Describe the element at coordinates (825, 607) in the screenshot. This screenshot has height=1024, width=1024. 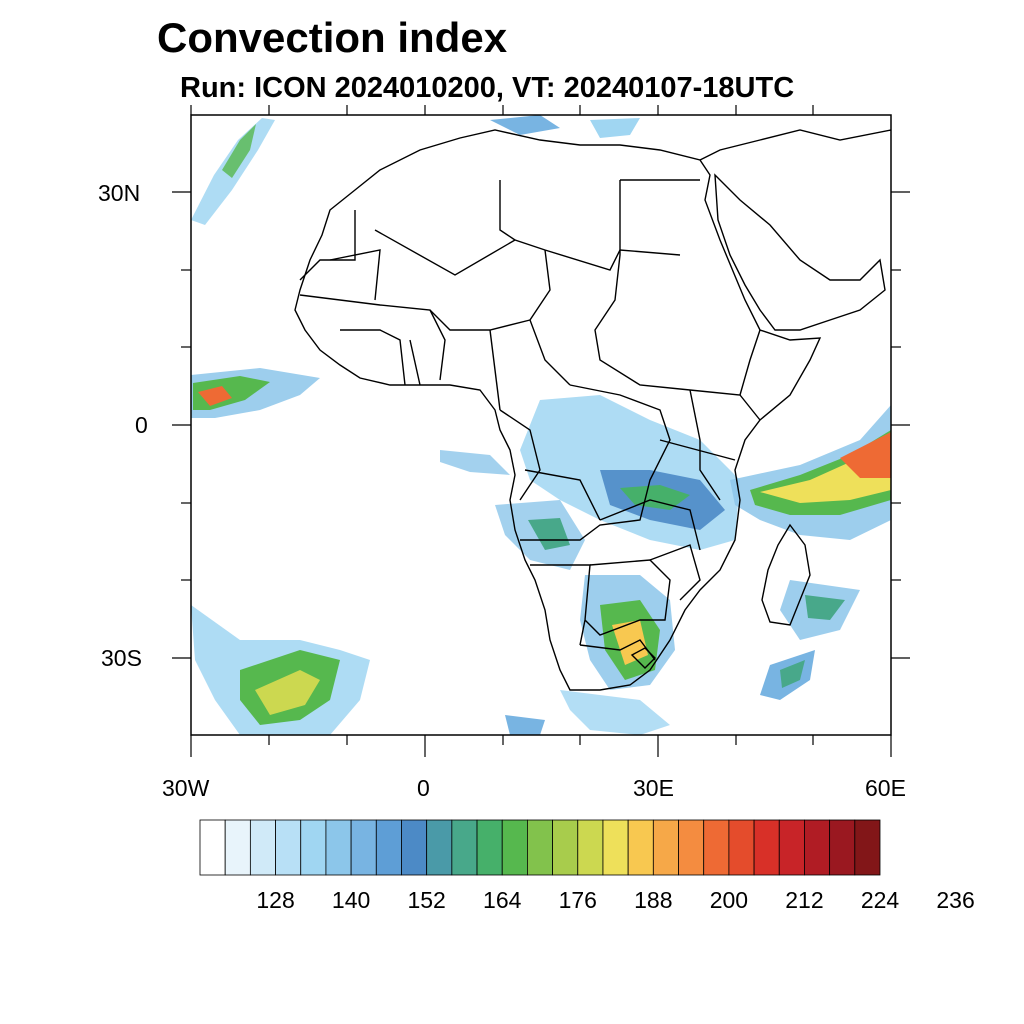
I see `convection-area-madagascar-core` at that location.